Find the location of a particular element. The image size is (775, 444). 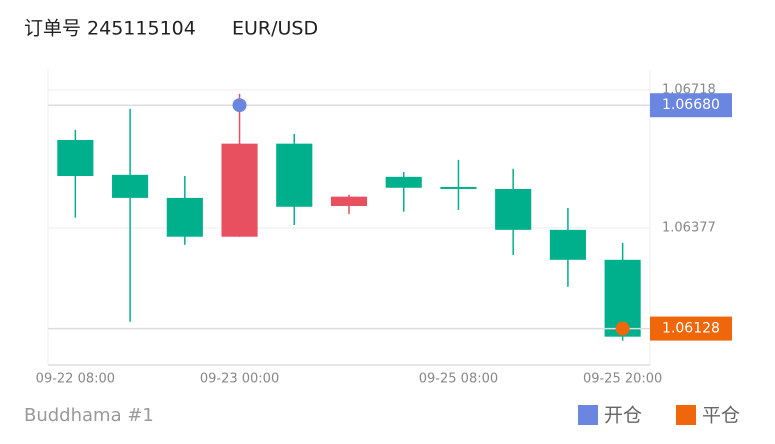

x-tick-label: 09-25 20:00 is located at coordinates (622, 379).